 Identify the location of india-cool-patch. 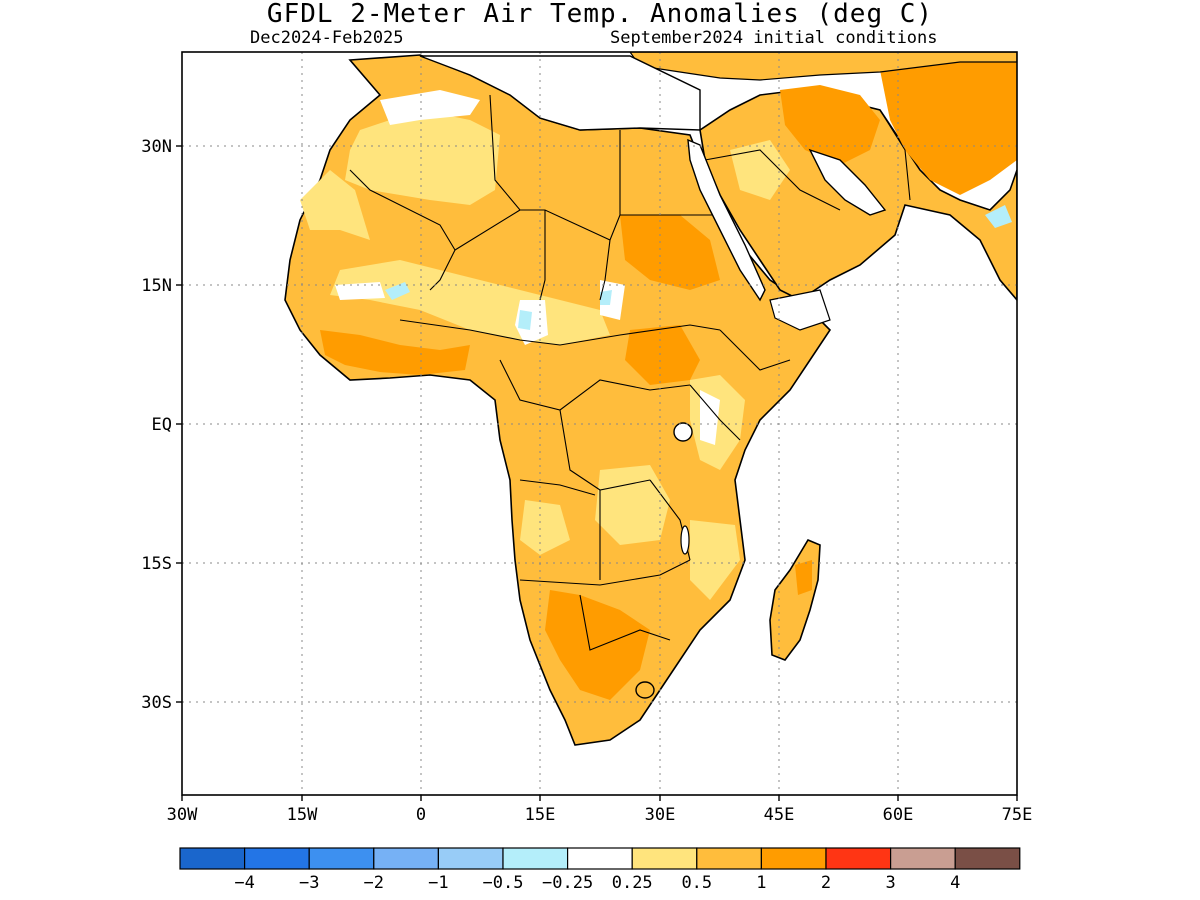
(998, 216).